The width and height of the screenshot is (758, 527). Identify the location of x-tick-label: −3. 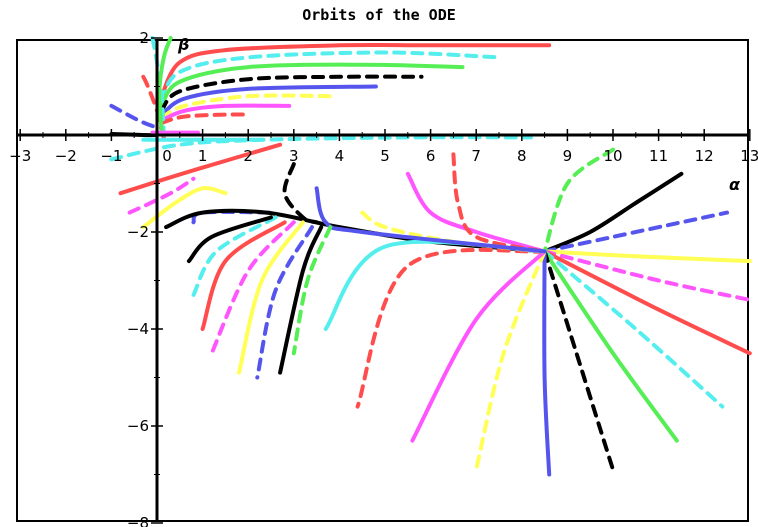
(20, 156).